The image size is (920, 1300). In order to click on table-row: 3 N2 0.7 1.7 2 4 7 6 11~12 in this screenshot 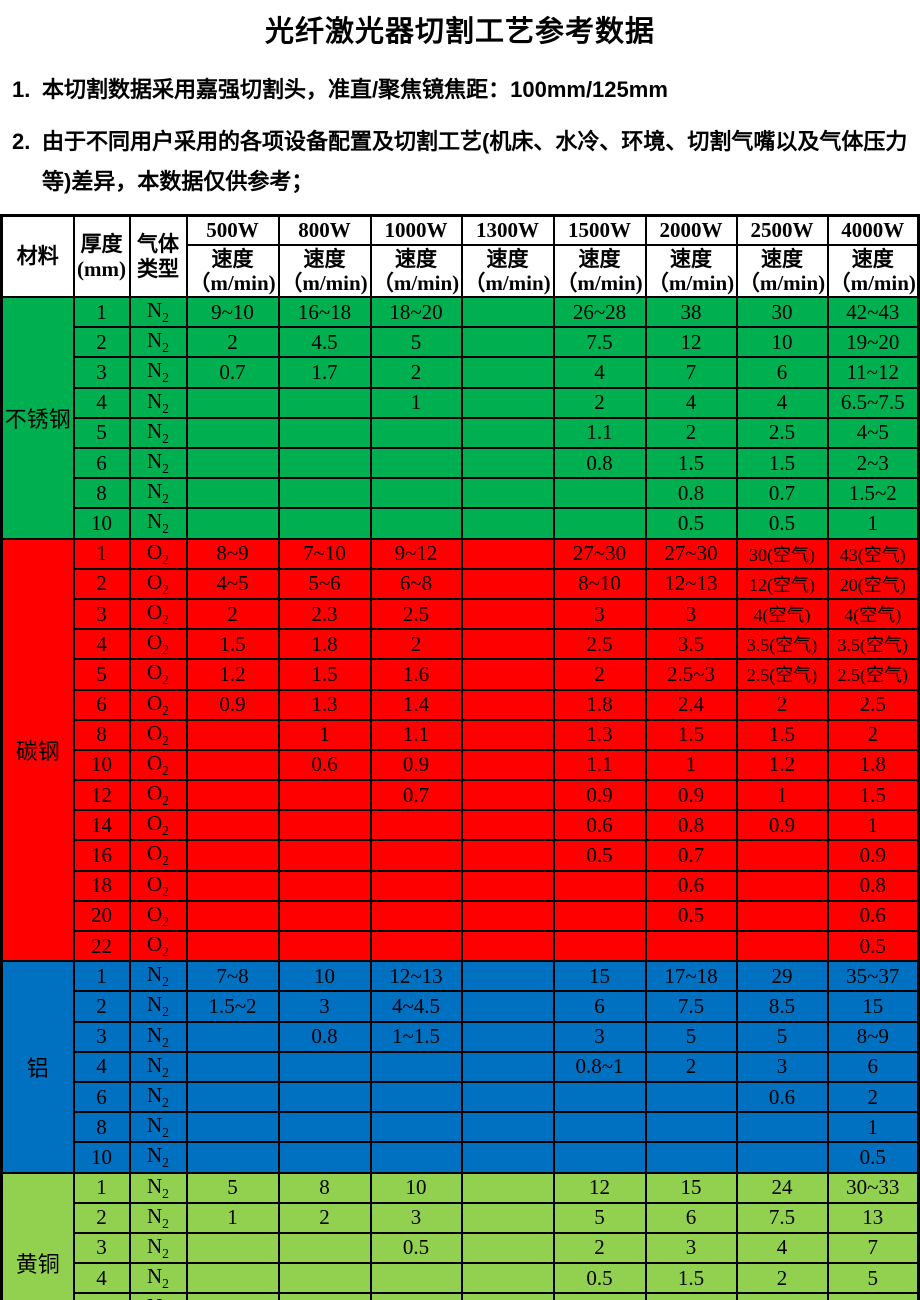, I will do `click(460, 372)`.